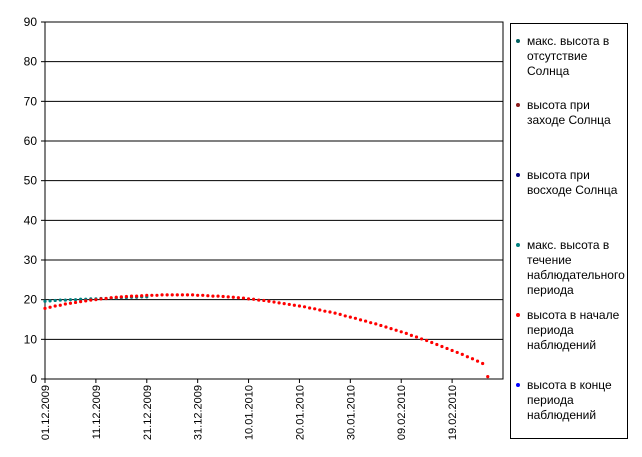 This screenshot has height=457, width=642. What do you see at coordinates (300, 412) in the screenshot?
I see `x-tick-label: 20.01.2010` at bounding box center [300, 412].